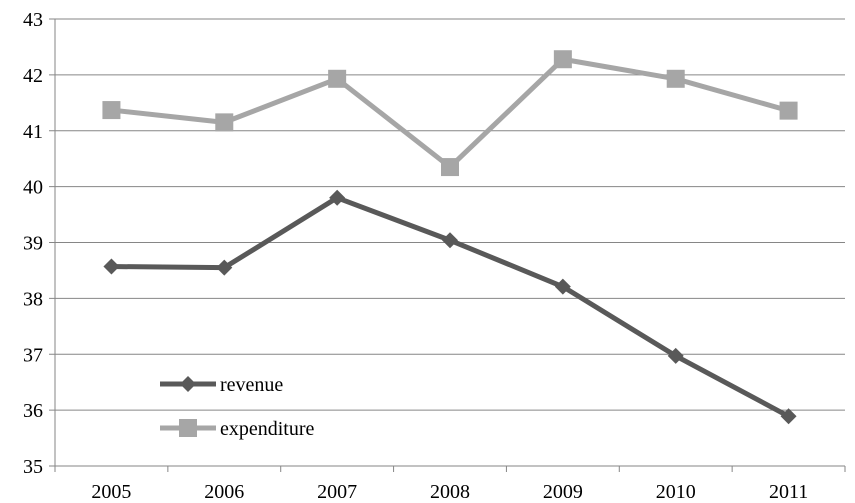 Image resolution: width=855 pixels, height=503 pixels. What do you see at coordinates (788, 416) in the screenshot?
I see `data-point-revenue-2011` at bounding box center [788, 416].